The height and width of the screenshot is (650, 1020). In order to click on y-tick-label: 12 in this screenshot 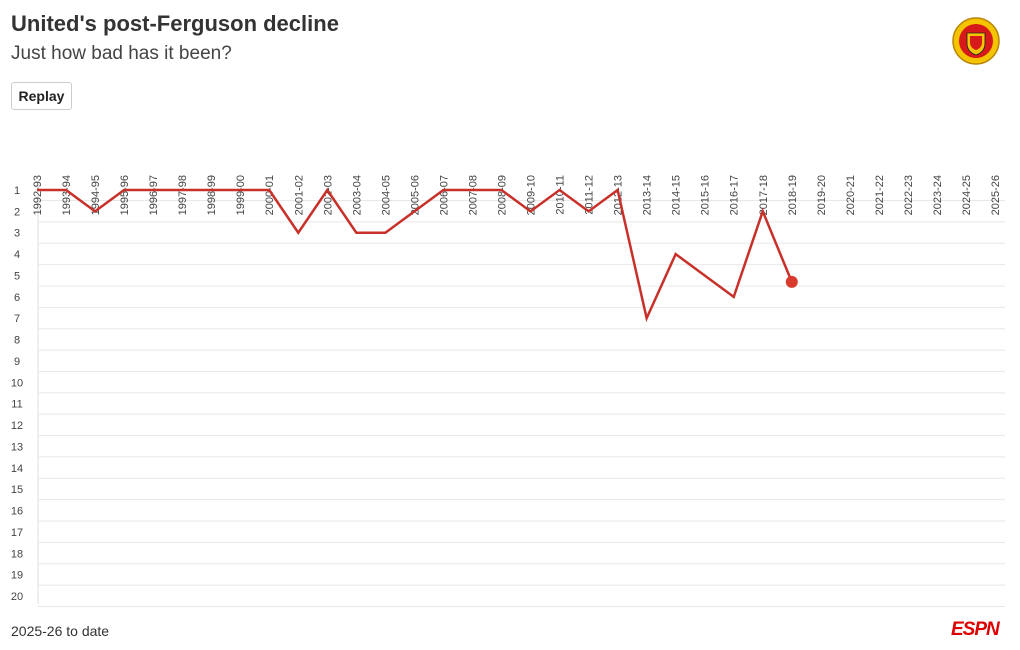, I will do `click(17, 426)`.